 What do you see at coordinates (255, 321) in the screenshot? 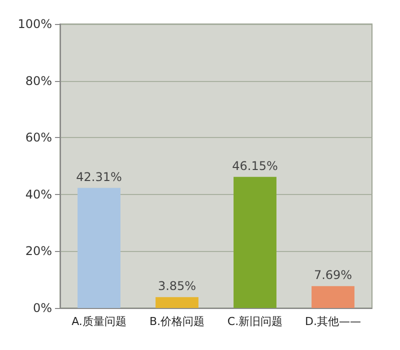
I see `x-tick-label: C.新旧问题` at bounding box center [255, 321].